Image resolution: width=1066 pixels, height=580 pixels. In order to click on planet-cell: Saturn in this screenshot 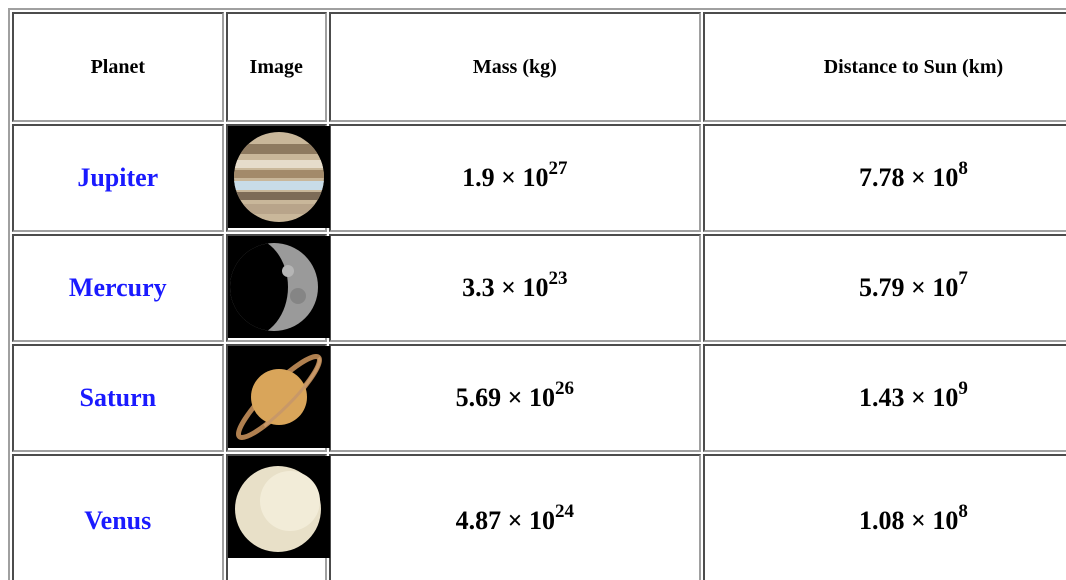, I will do `click(118, 398)`.